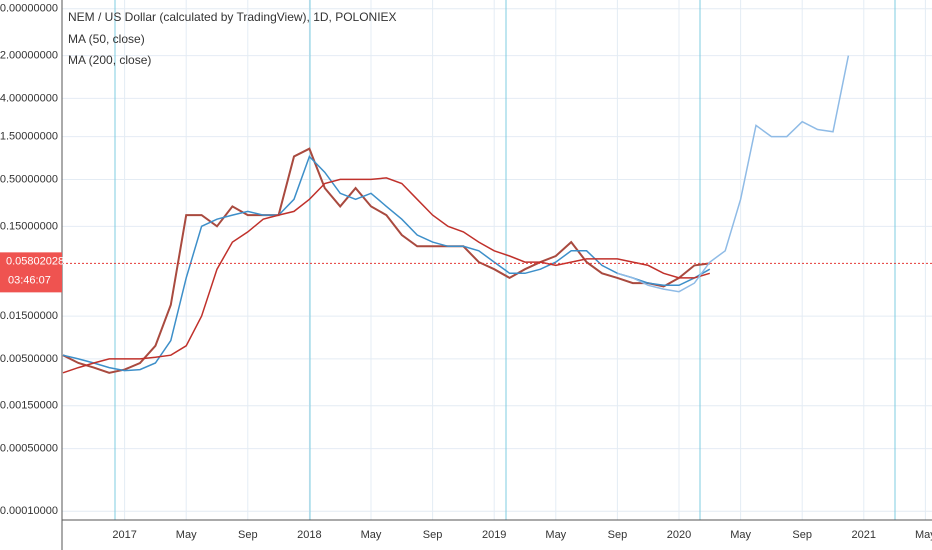 The height and width of the screenshot is (550, 932). Describe the element at coordinates (29, 449) in the screenshot. I see `y-tick-label: 0.00050000` at that location.